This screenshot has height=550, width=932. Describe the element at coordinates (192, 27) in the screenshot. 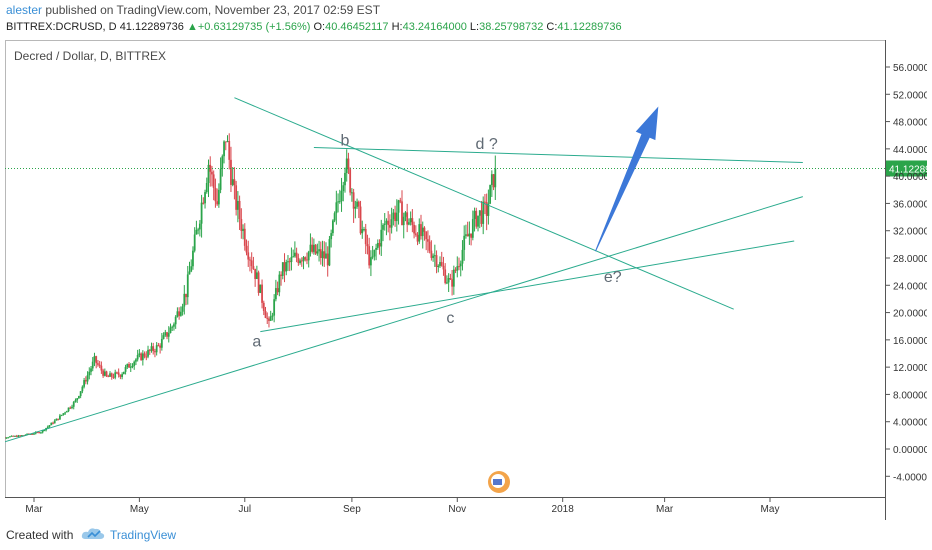

I see `up-triangle-icon: ▲` at that location.